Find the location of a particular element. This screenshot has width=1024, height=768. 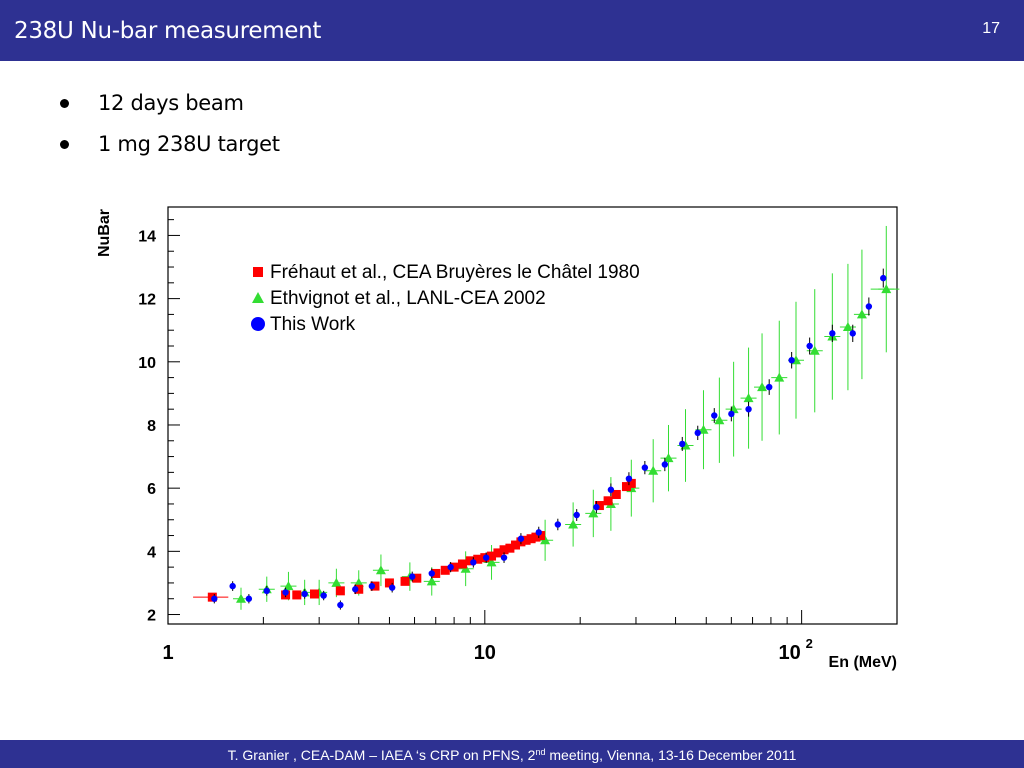

bullet-text: 1 mg 238U target is located at coordinates (189, 144).